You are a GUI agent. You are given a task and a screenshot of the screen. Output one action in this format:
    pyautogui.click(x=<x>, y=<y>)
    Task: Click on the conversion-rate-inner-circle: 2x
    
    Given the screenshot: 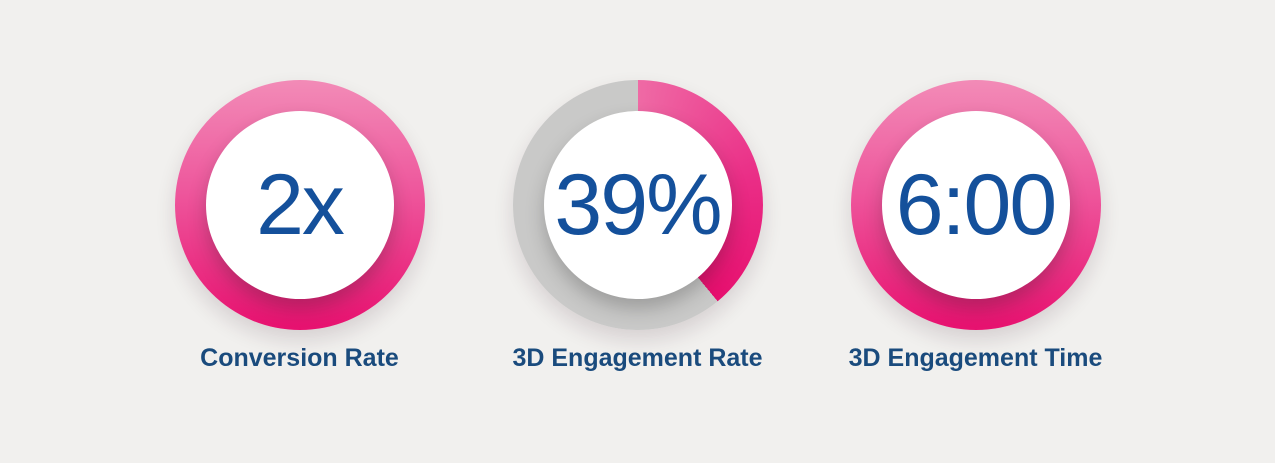 What is the action you would take?
    pyautogui.click(x=299, y=205)
    